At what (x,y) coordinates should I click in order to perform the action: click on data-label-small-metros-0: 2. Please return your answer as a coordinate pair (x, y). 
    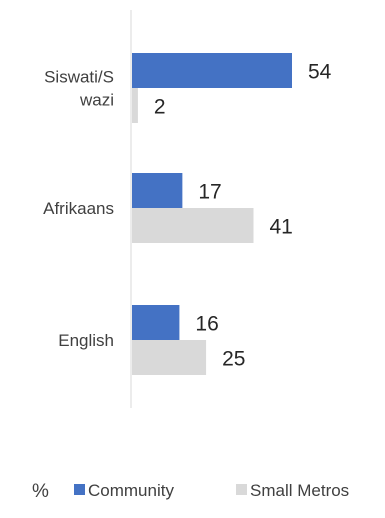
    Looking at the image, I should click on (160, 107).